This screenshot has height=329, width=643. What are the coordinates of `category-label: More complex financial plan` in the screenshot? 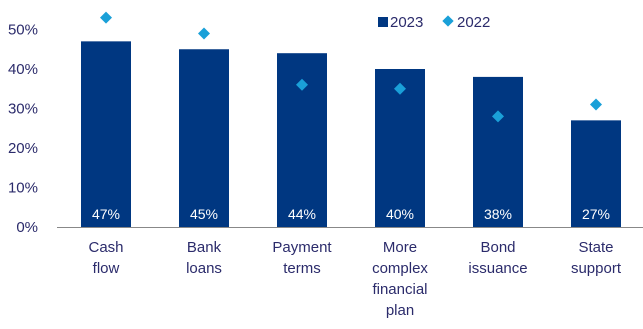 It's located at (400, 279).